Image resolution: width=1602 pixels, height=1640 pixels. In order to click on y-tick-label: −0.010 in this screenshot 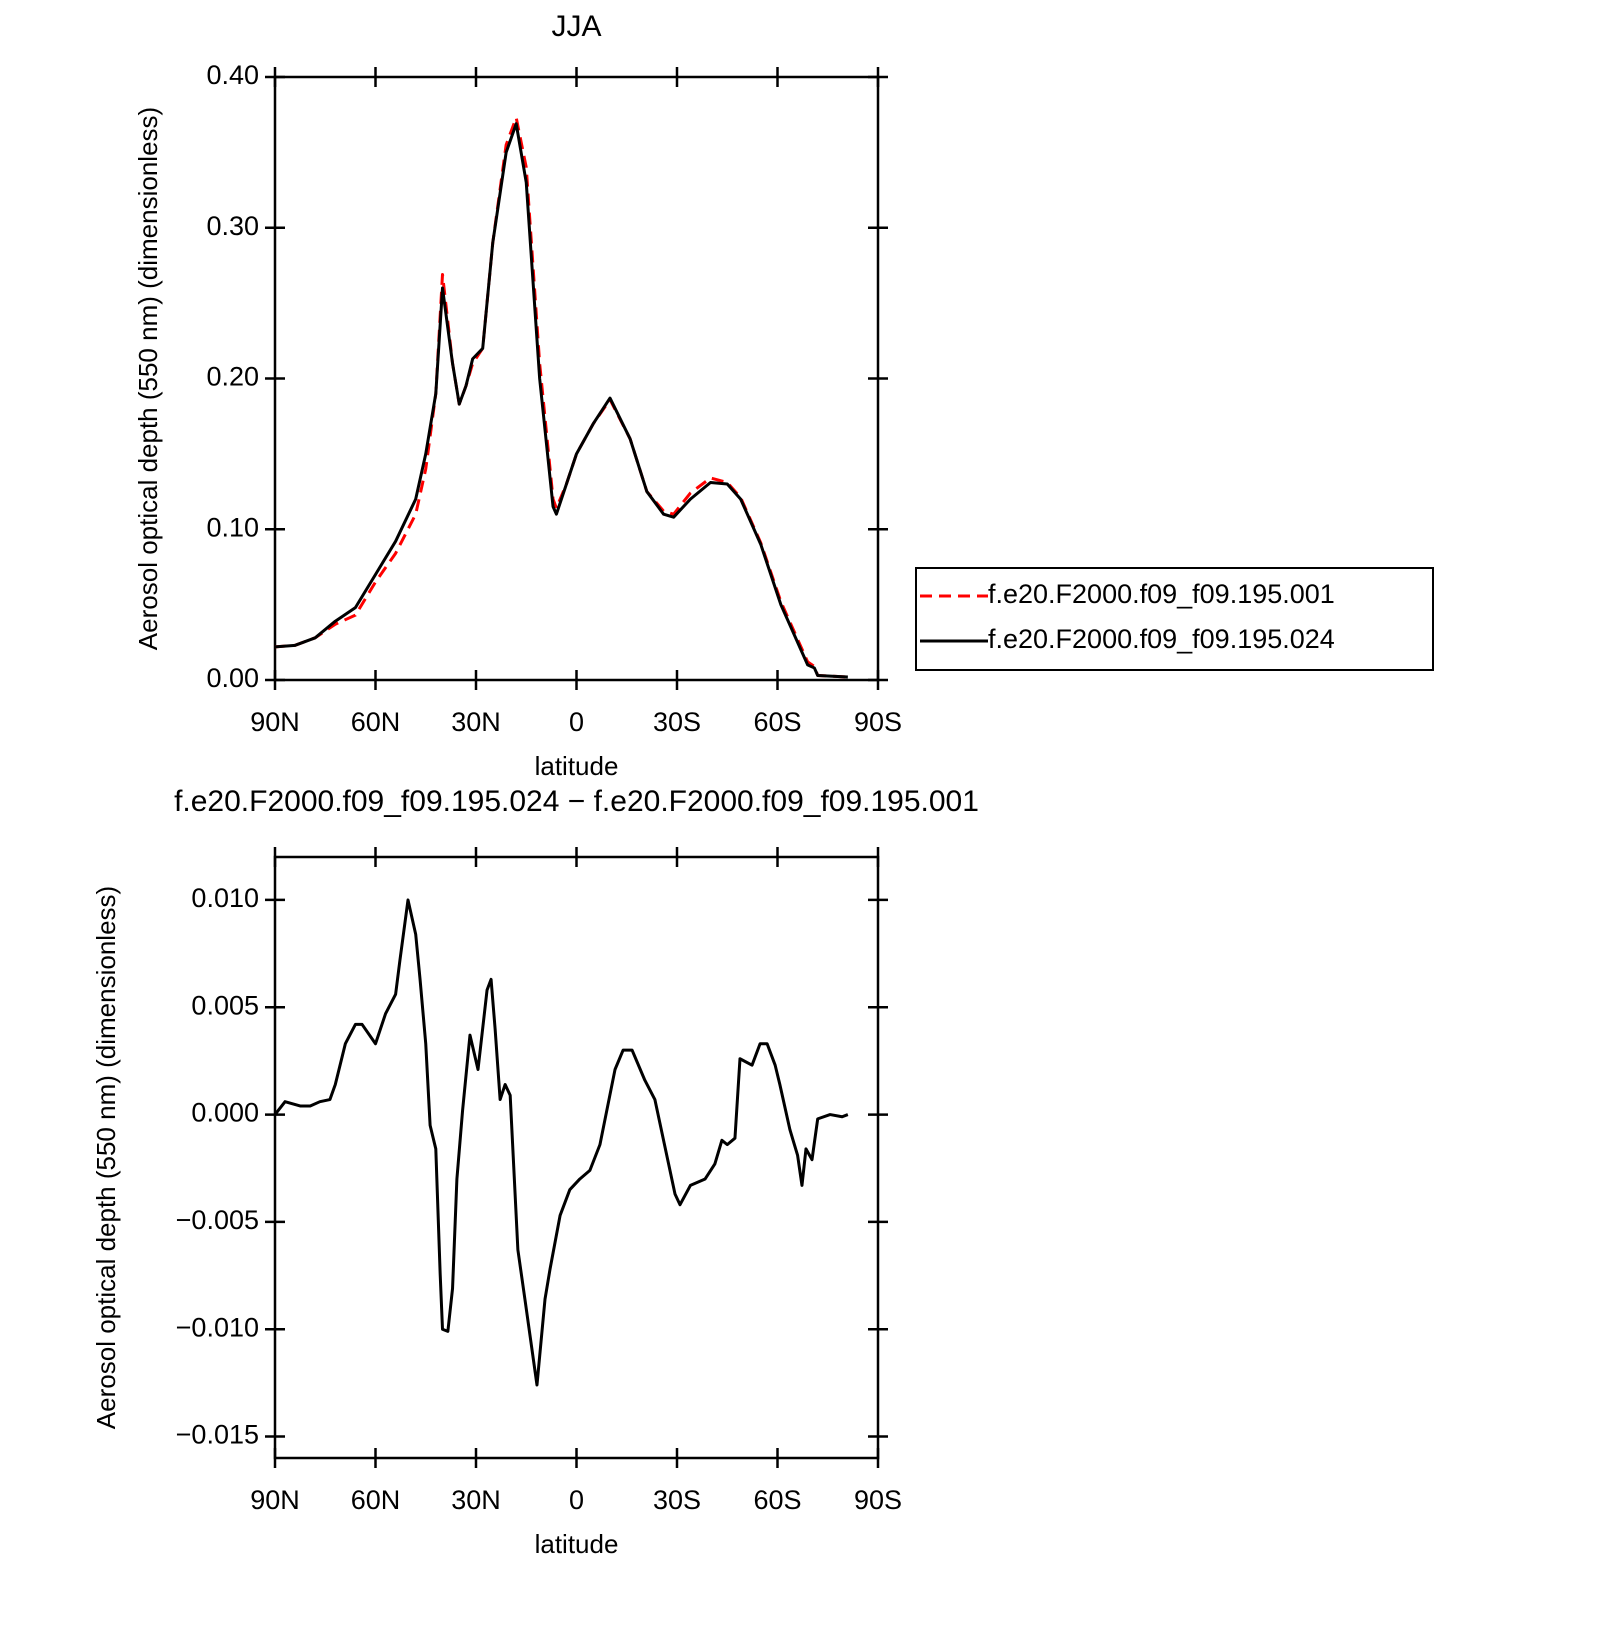, I will do `click(217, 1327)`.